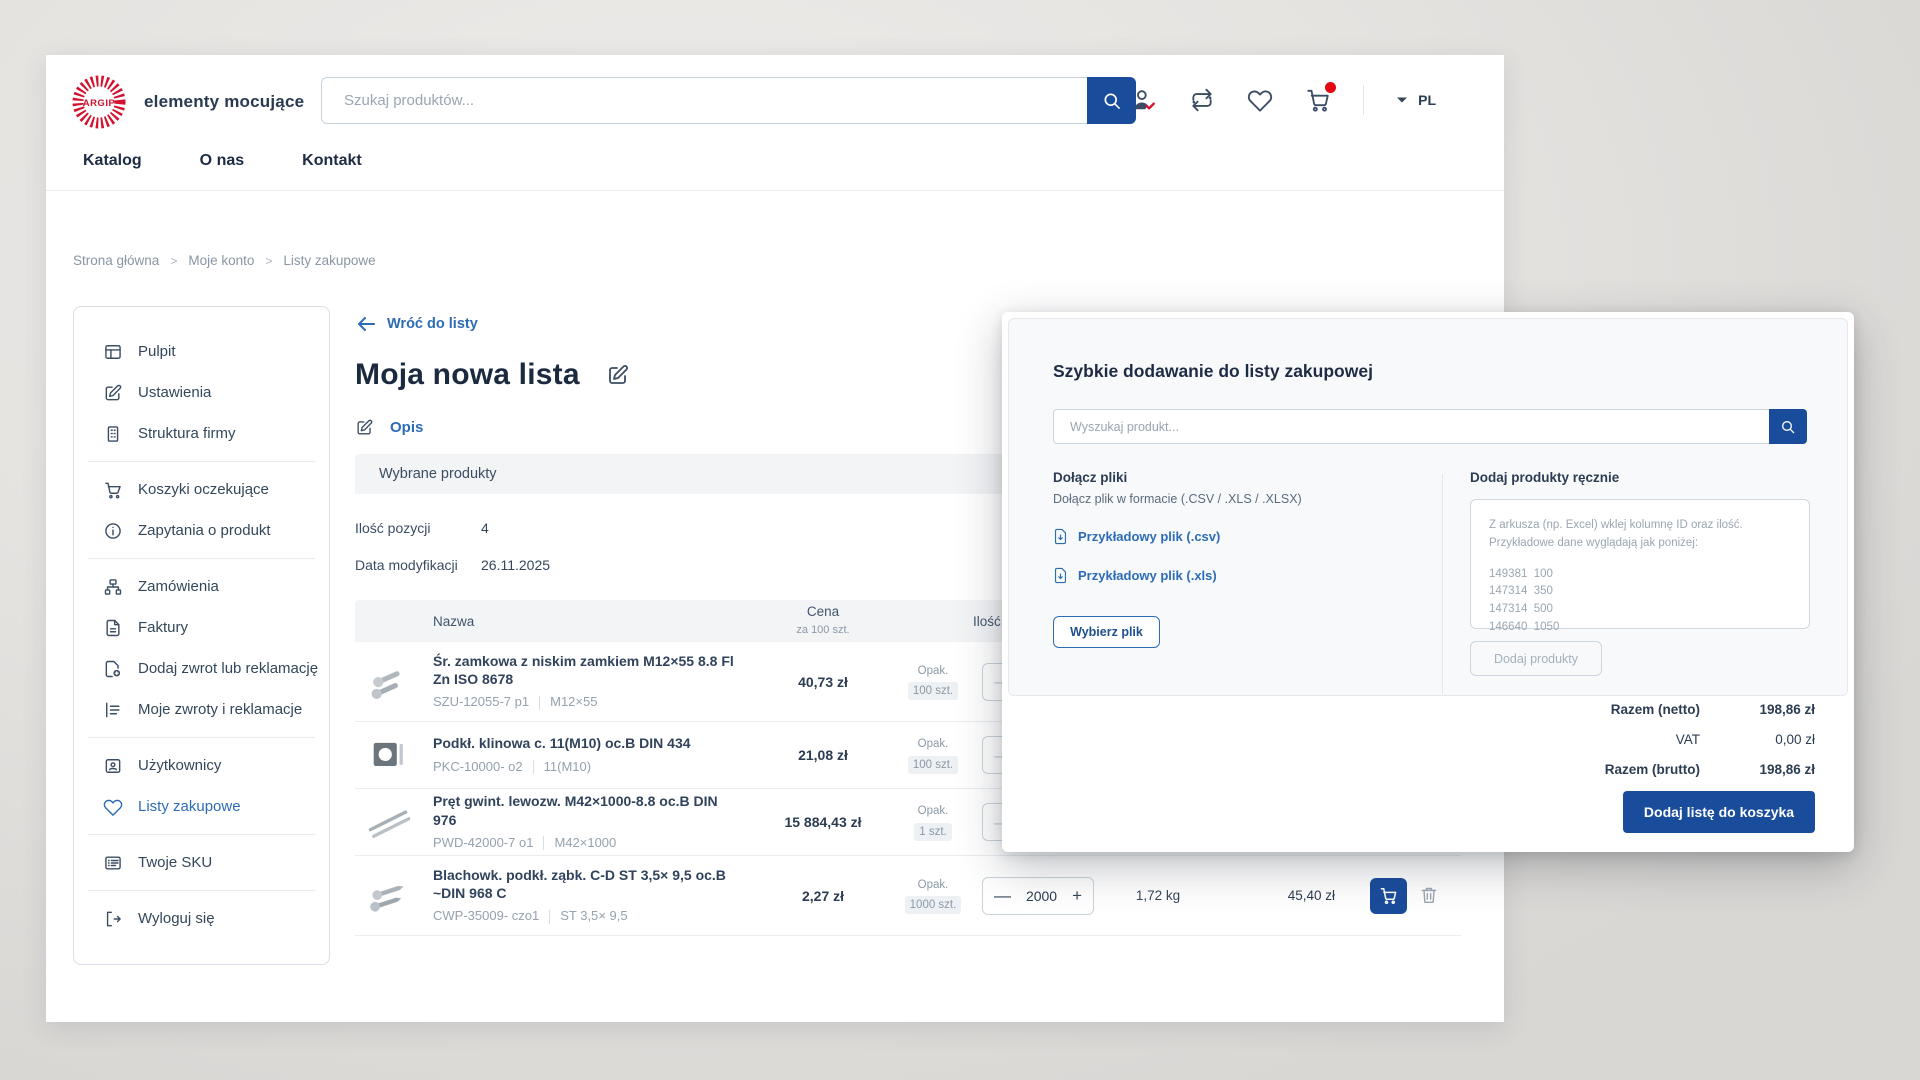 This screenshot has width=1920, height=1080. Describe the element at coordinates (201, 530) in the screenshot. I see `sidebar-item-zapytania-o-produkt: Zapytania o produkt` at that location.